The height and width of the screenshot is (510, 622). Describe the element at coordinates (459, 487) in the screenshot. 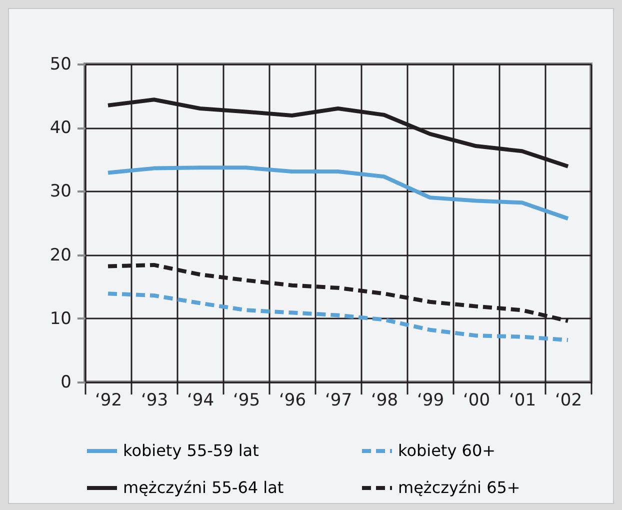

I see `legend-label: mężczyźni 65+` at that location.